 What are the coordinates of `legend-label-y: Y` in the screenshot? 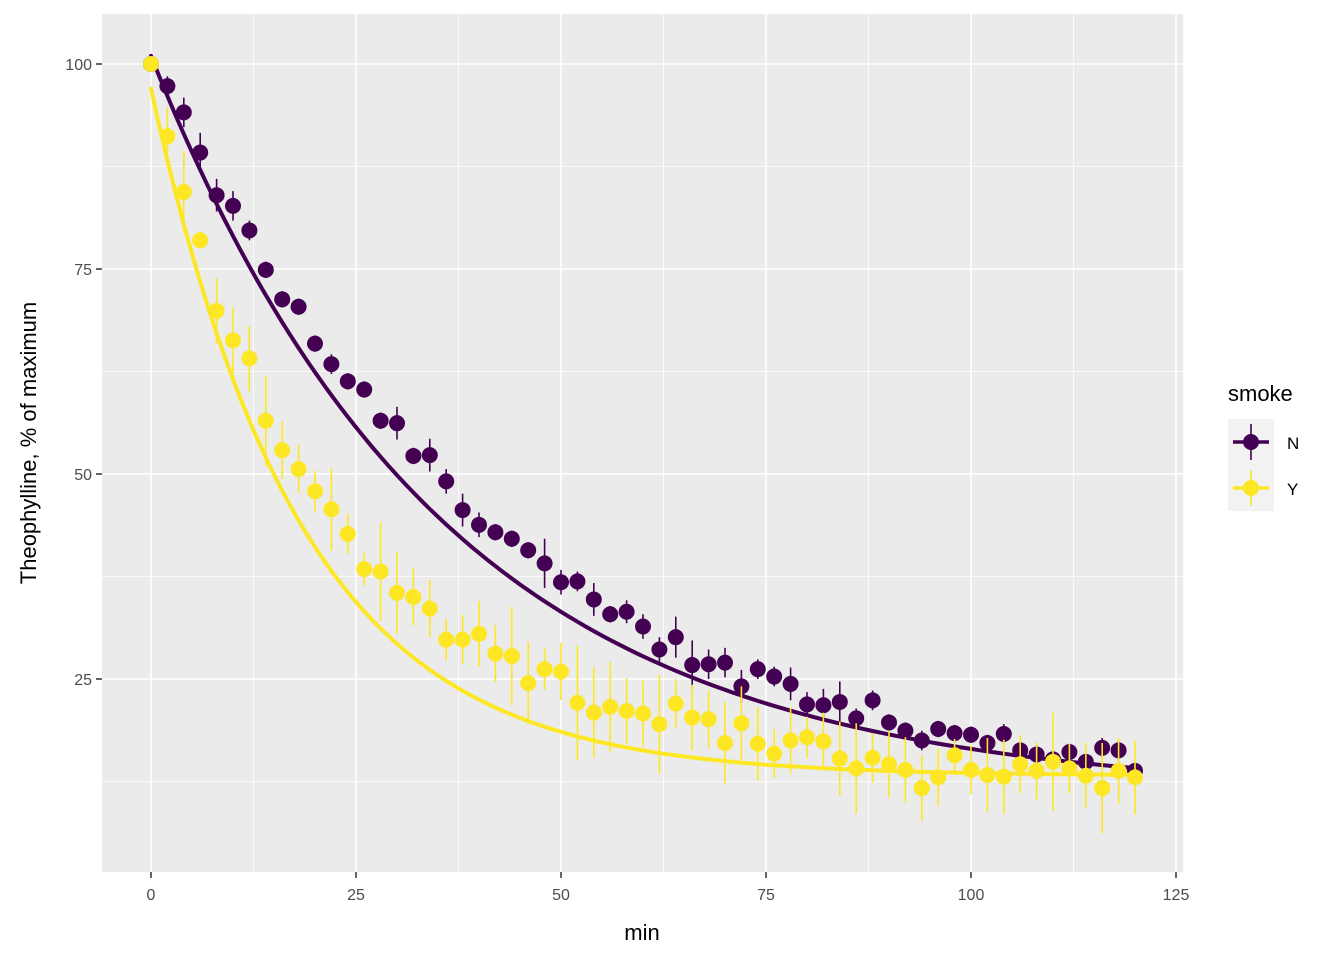 It's located at (1292, 489).